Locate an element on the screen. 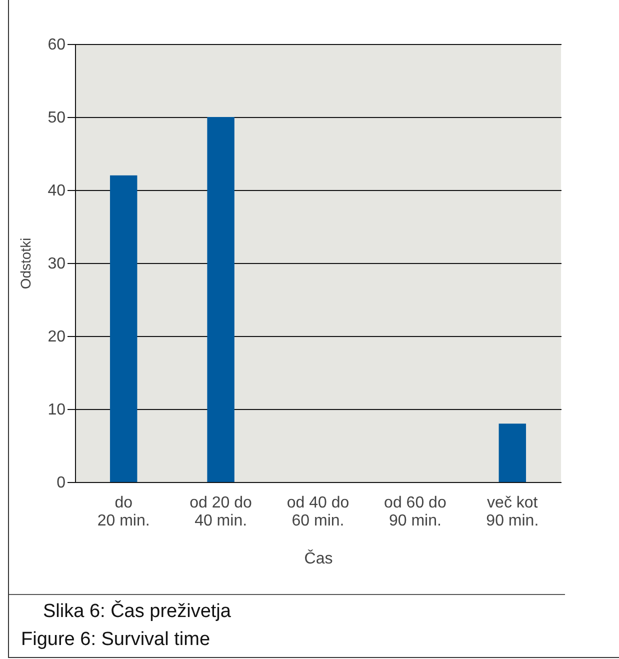 The height and width of the screenshot is (659, 619). x-tick-label: od 20 do 40 min. is located at coordinates (221, 512).